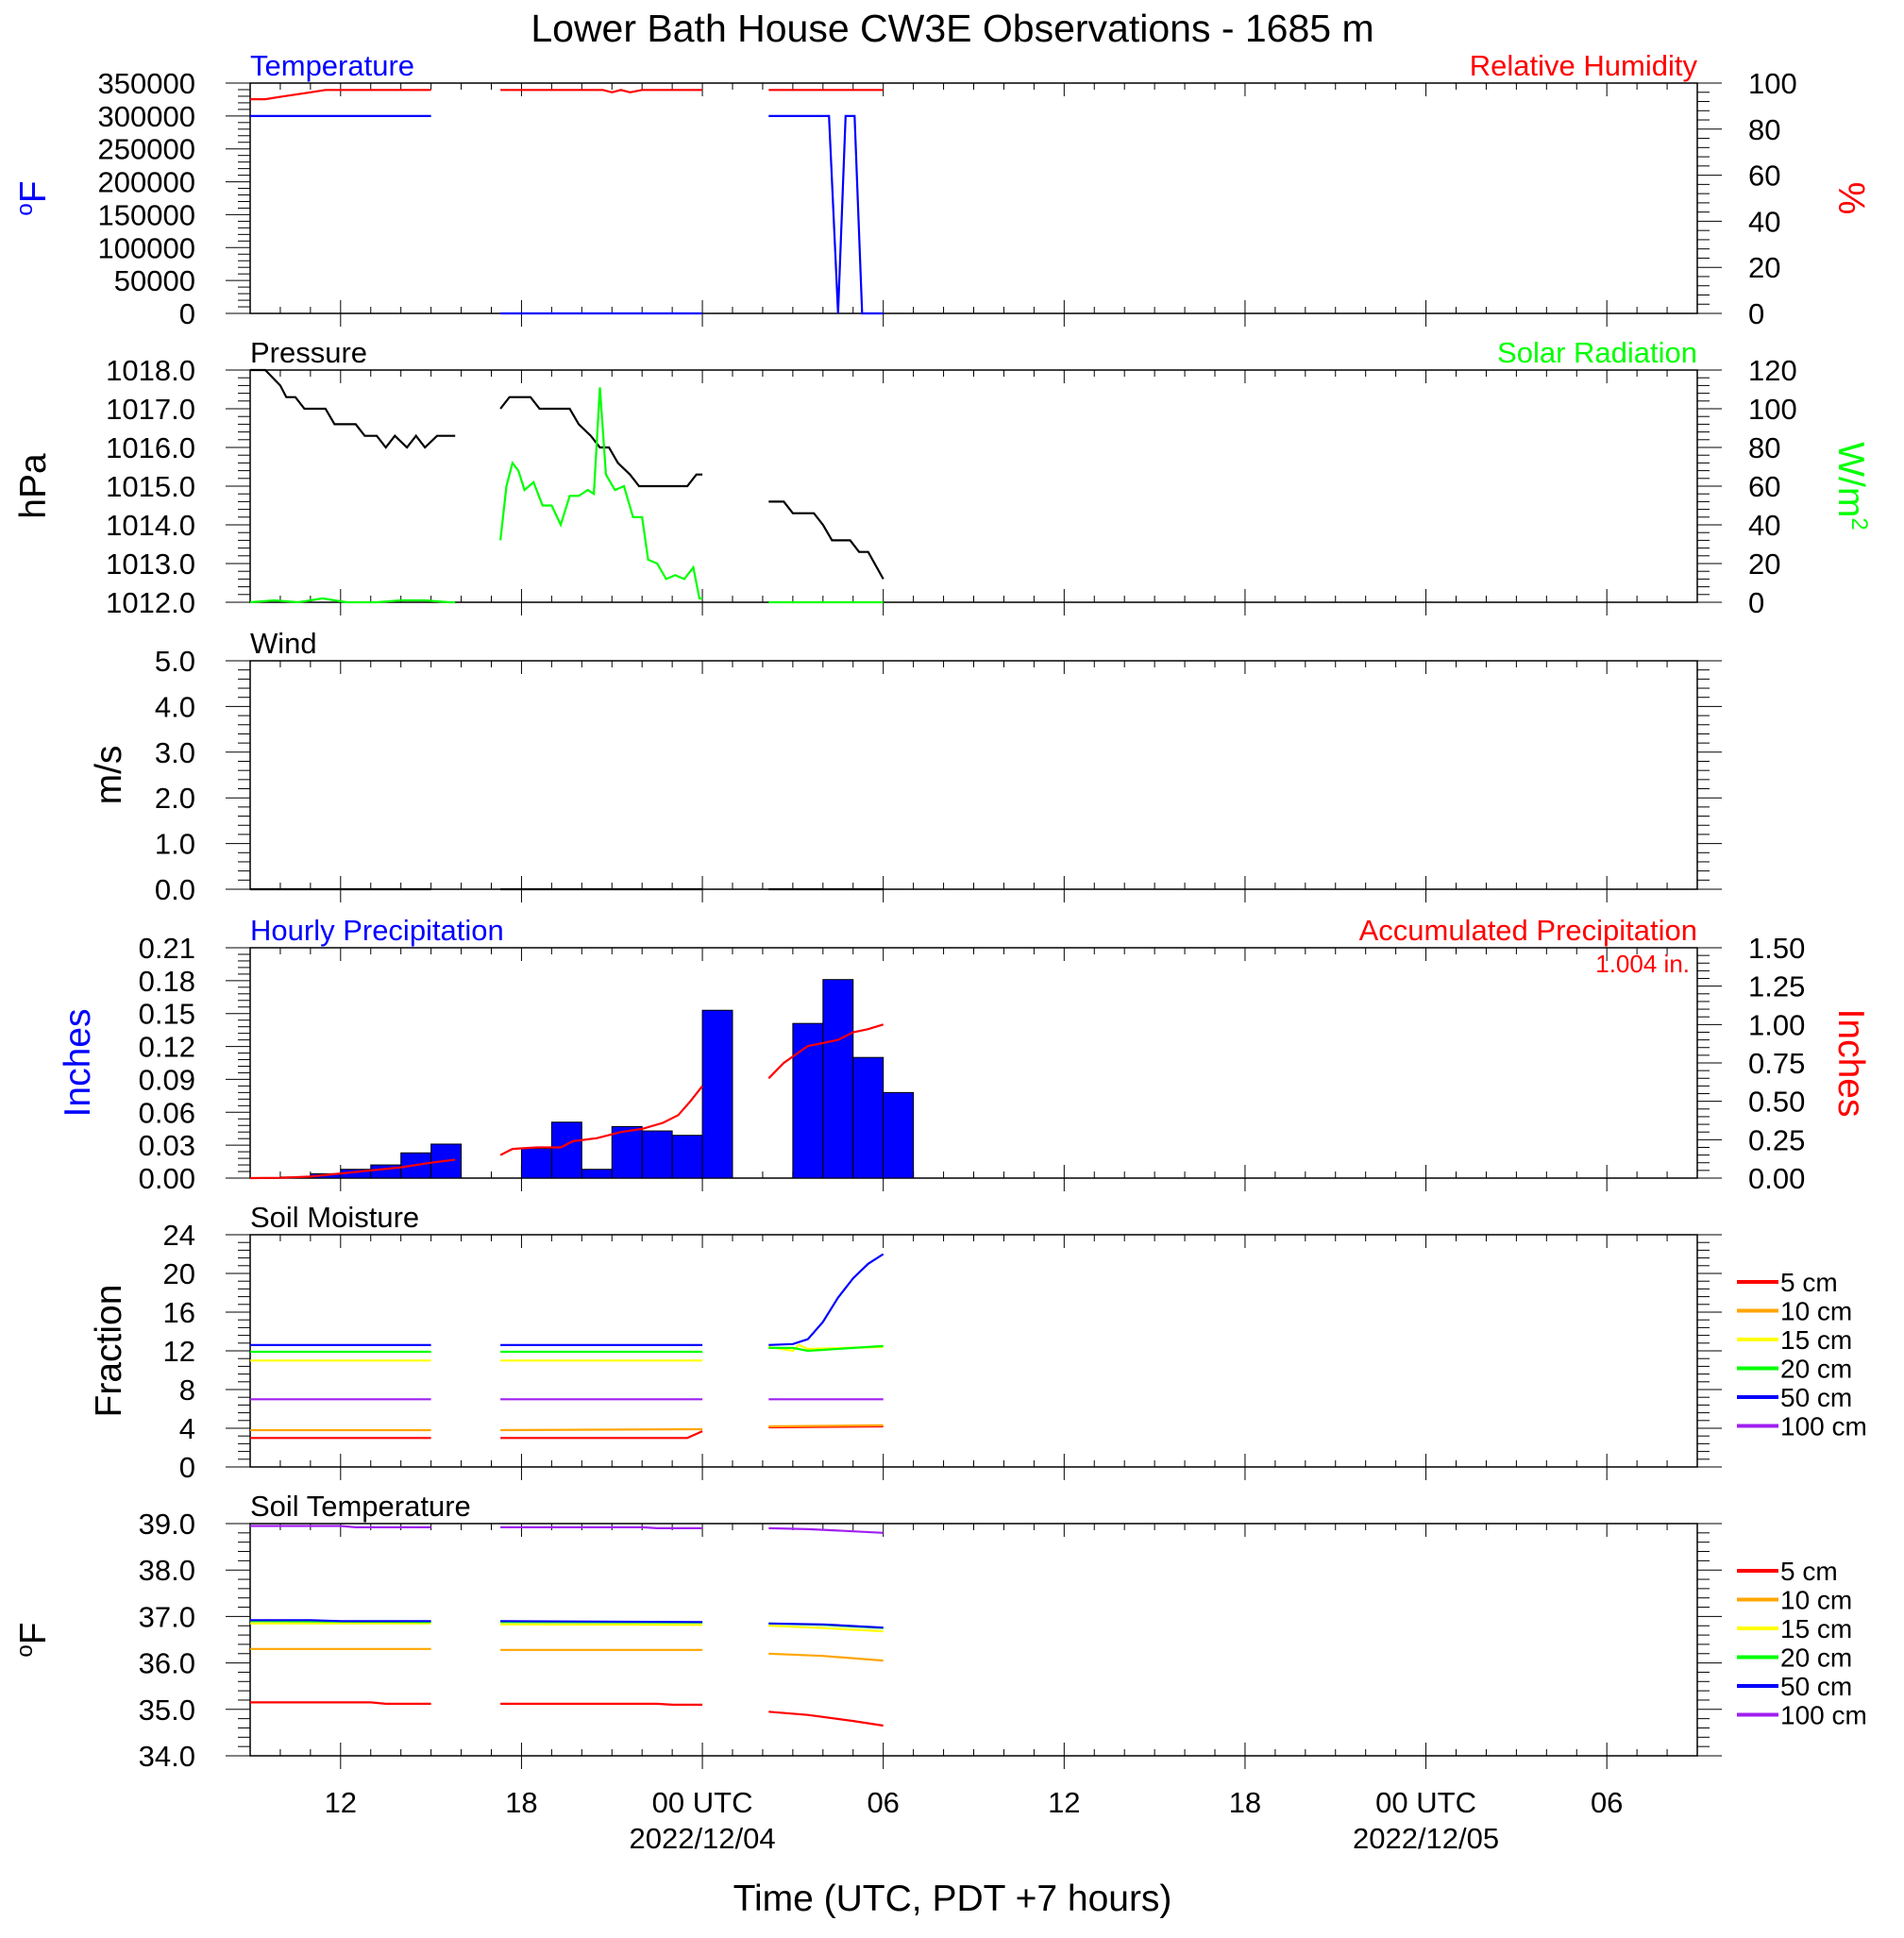  What do you see at coordinates (167, 1663) in the screenshot?
I see `y-tick-label-left: 36.0` at bounding box center [167, 1663].